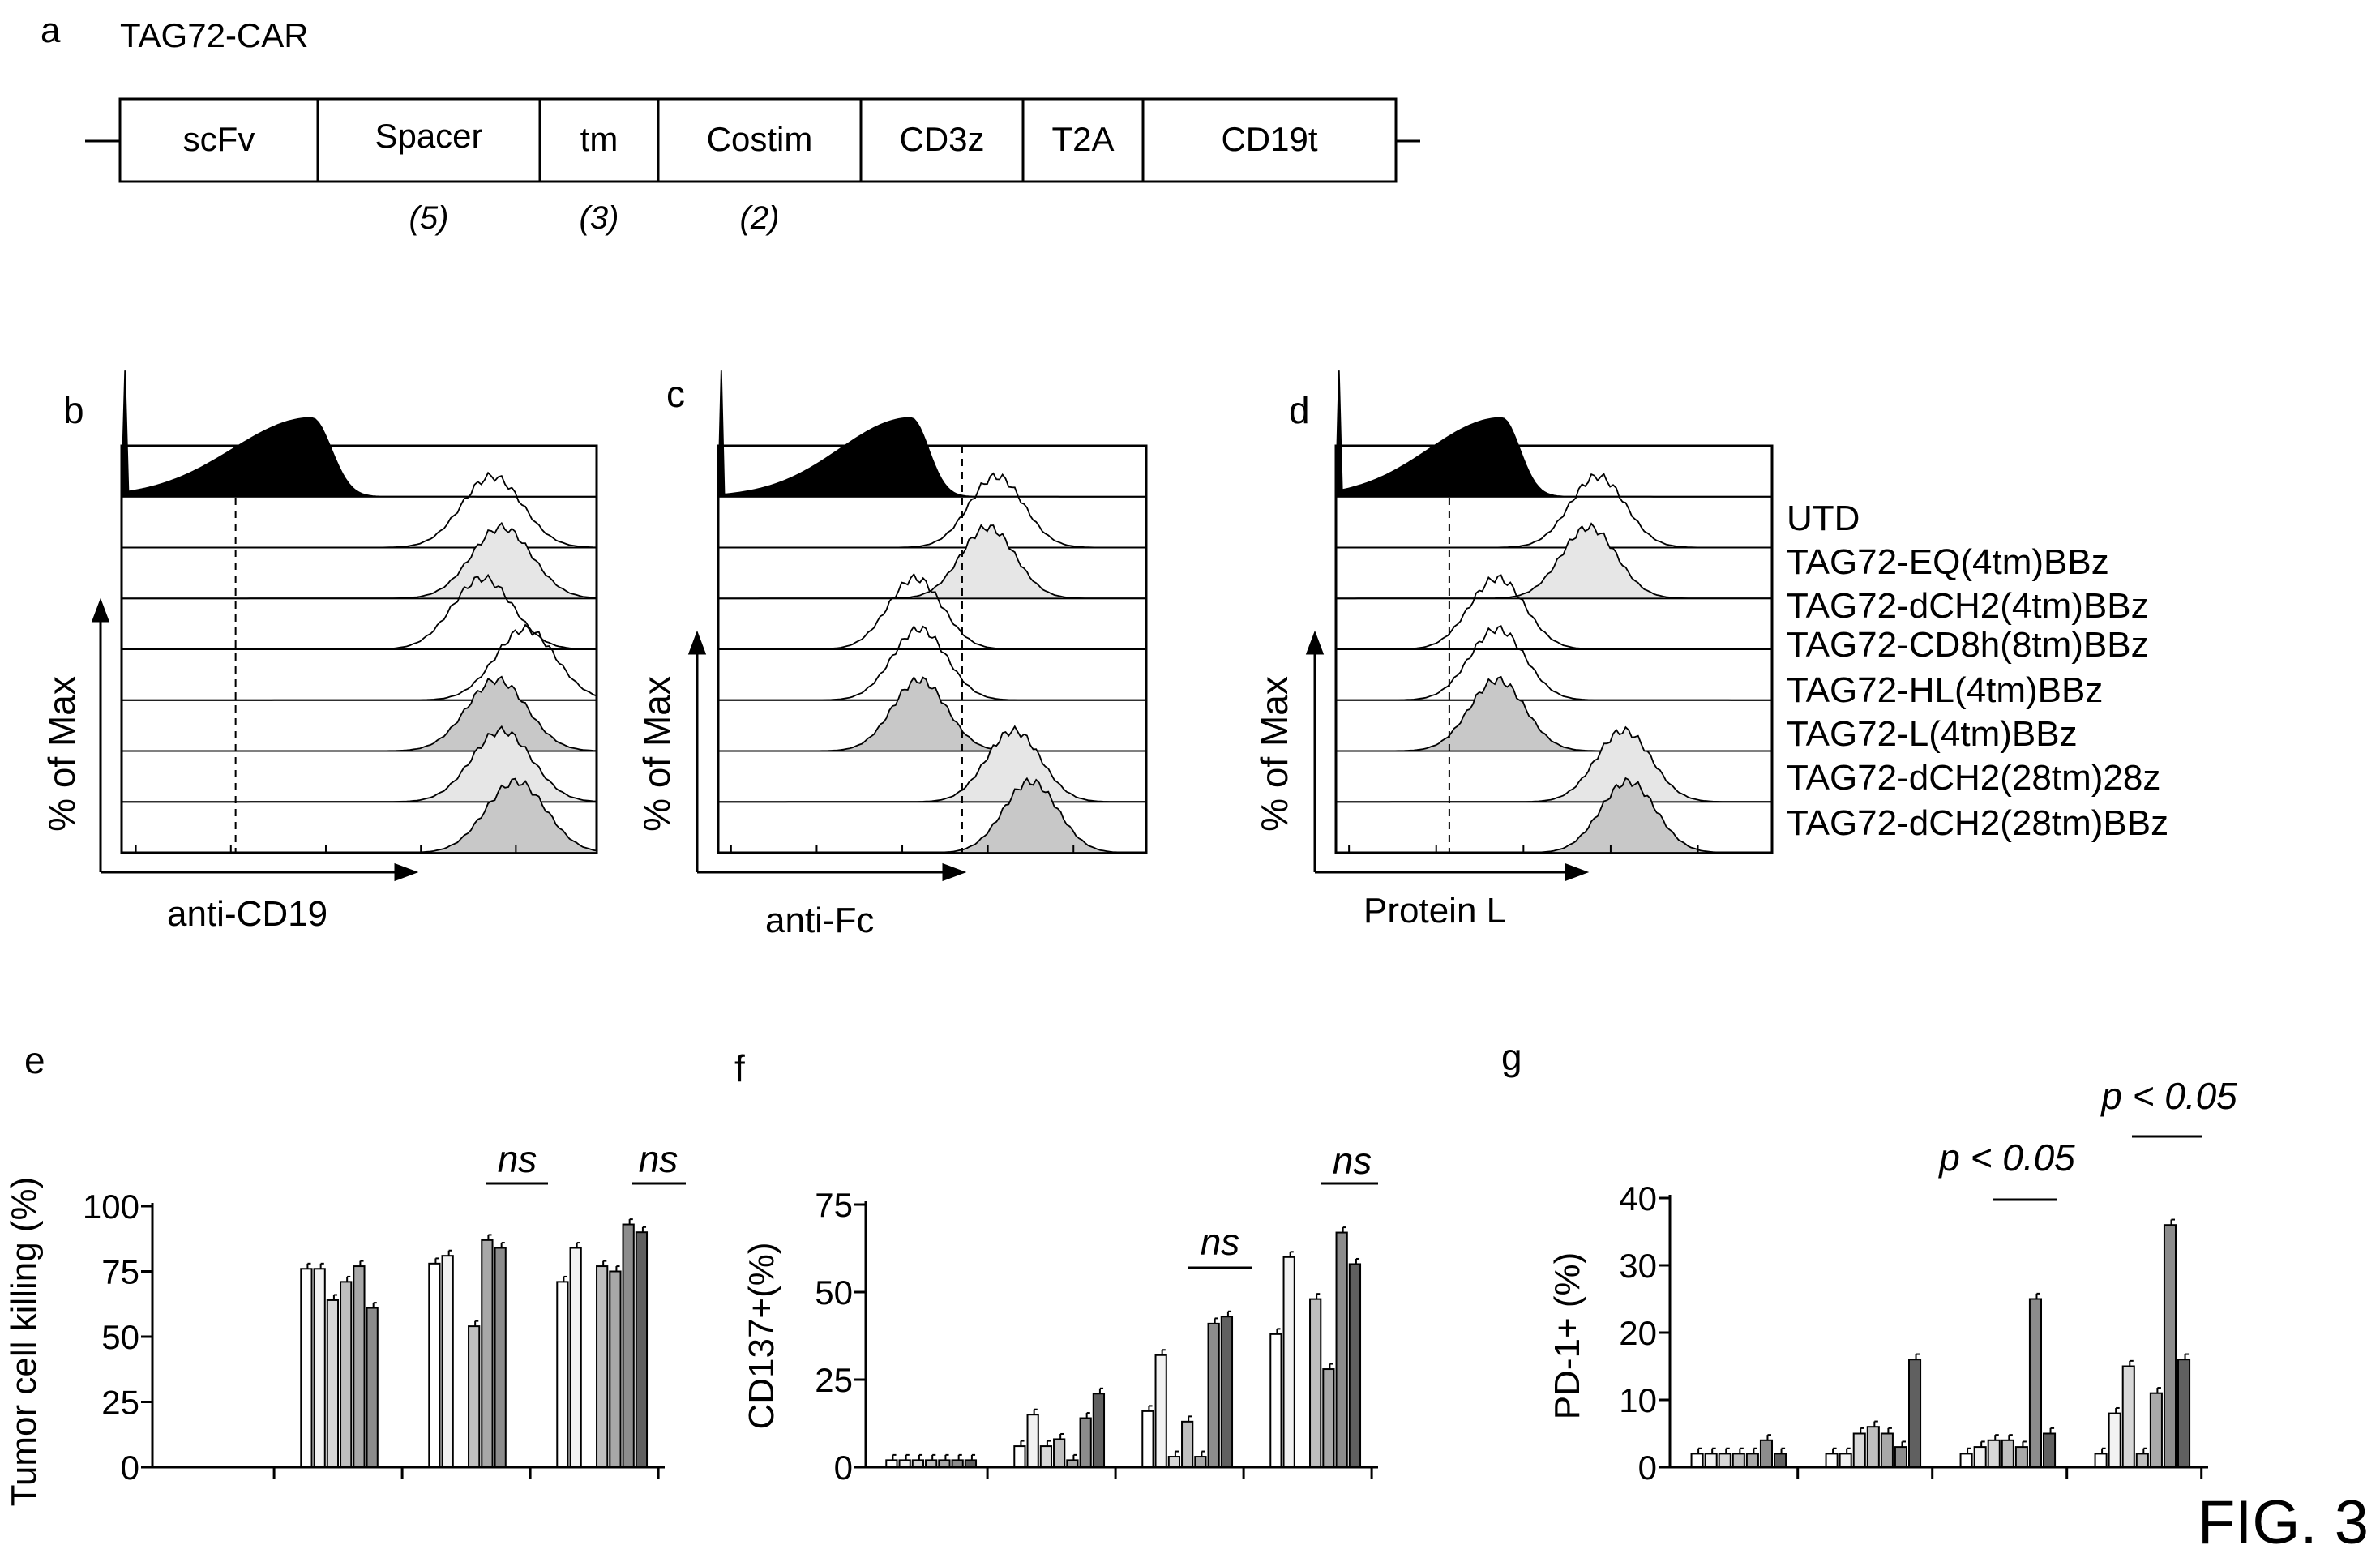  What do you see at coordinates (51, 30) in the screenshot?
I see `panel-letter-a: a` at bounding box center [51, 30].